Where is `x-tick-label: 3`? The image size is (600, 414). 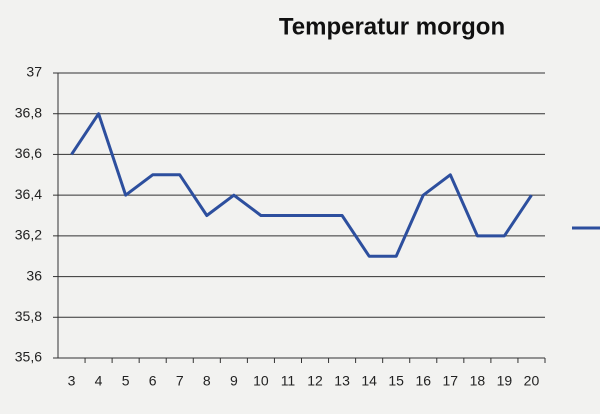 x-tick-label: 3 is located at coordinates (72, 381).